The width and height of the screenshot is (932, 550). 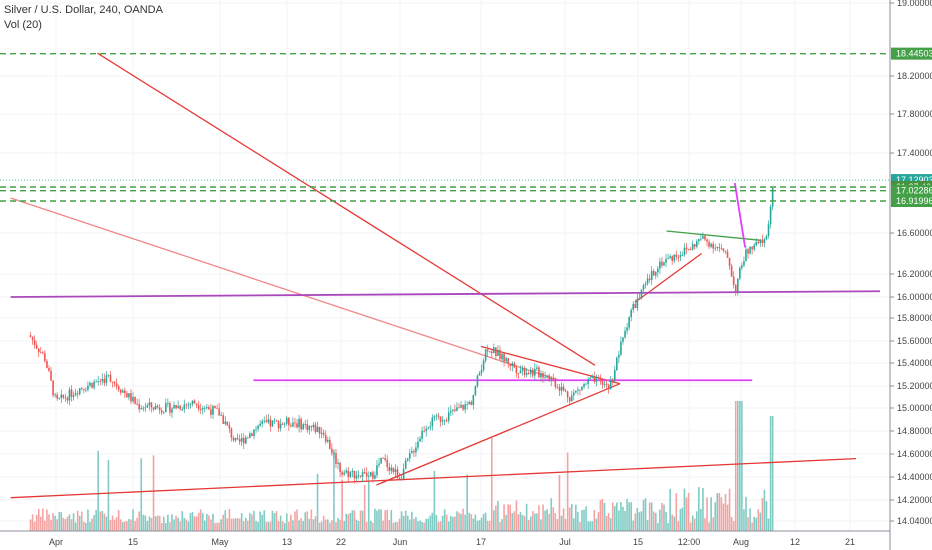 I want to click on price-tick-label: 14.40000, so click(x=914, y=477).